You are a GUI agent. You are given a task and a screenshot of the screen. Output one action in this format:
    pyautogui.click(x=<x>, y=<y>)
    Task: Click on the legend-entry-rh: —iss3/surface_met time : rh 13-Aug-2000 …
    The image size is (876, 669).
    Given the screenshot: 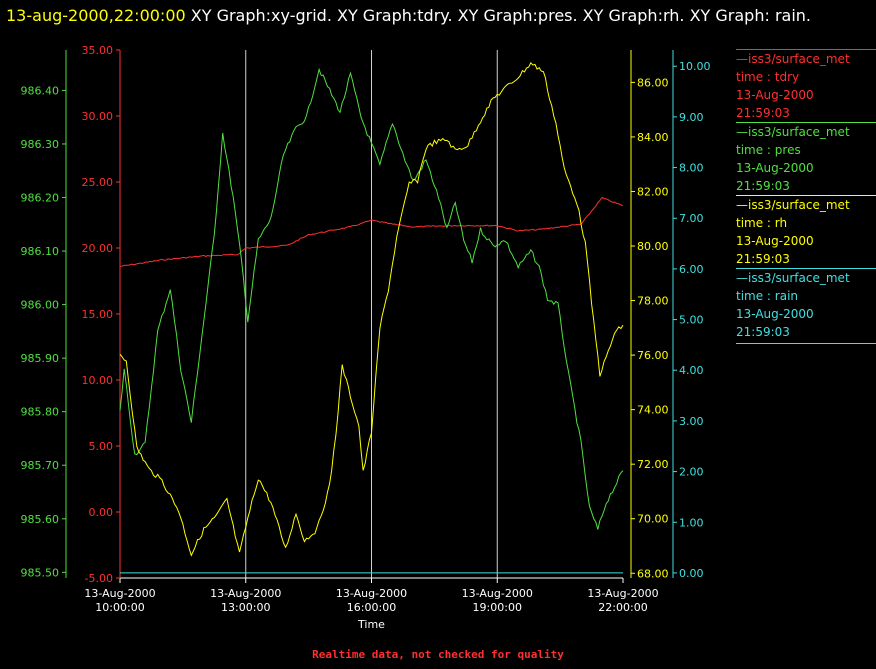 What is the action you would take?
    pyautogui.click(x=806, y=231)
    